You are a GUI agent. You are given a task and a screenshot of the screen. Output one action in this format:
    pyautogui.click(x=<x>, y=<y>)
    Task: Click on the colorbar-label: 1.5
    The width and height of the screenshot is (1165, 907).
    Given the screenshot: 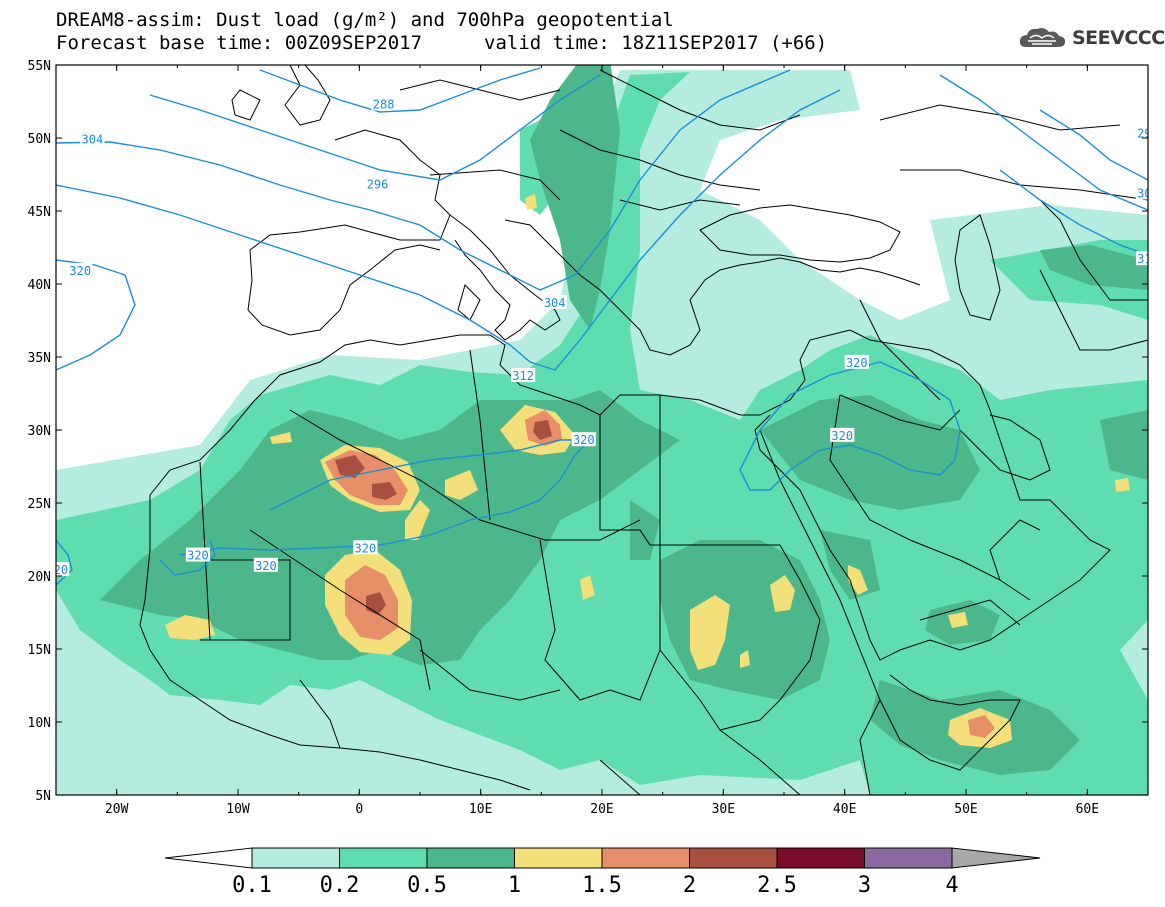 What is the action you would take?
    pyautogui.click(x=602, y=885)
    